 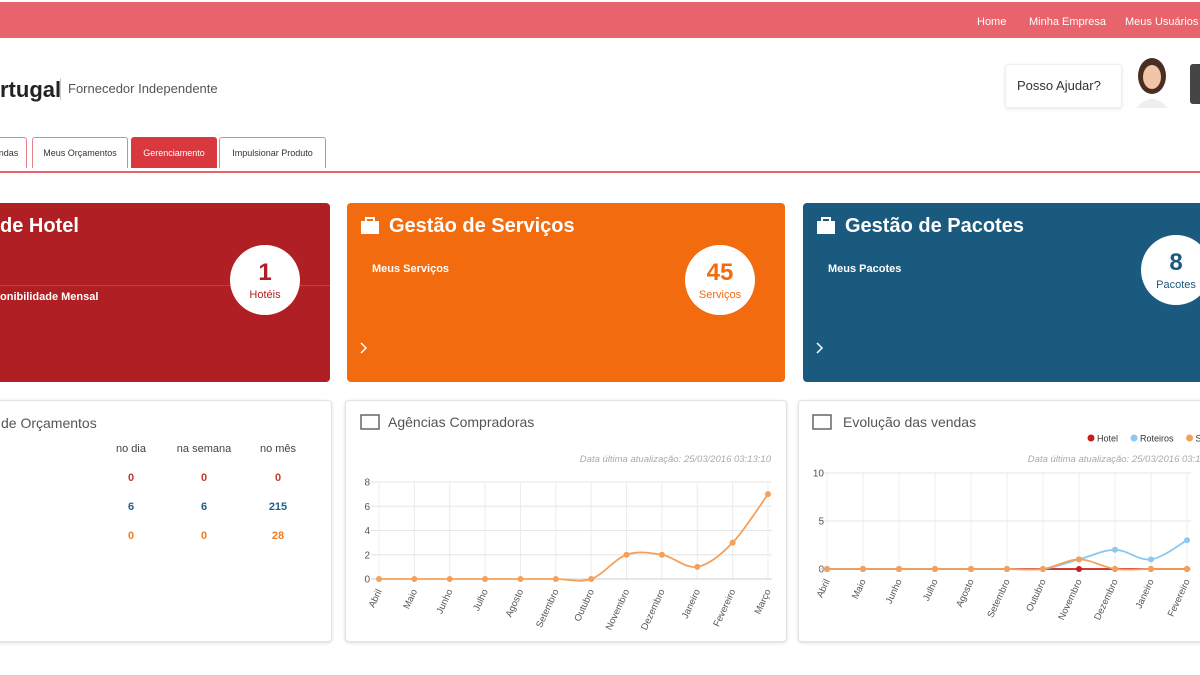 What do you see at coordinates (1157, 439) in the screenshot?
I see `legend-label: Roteiros` at bounding box center [1157, 439].